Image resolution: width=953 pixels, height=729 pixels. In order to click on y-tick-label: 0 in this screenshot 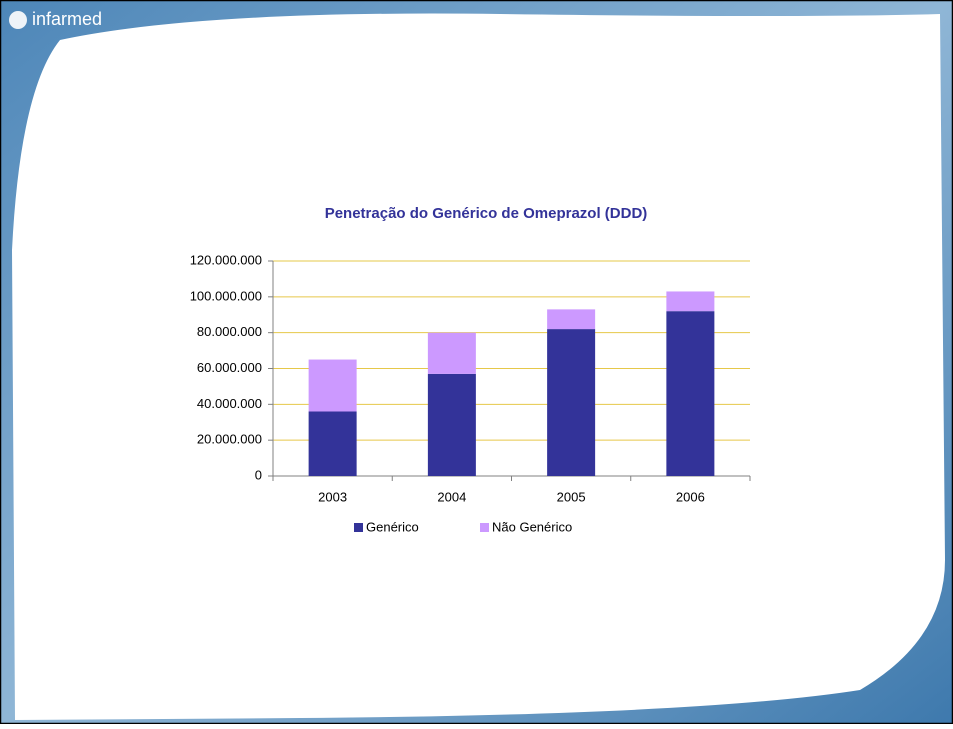, I will do `click(258, 474)`.